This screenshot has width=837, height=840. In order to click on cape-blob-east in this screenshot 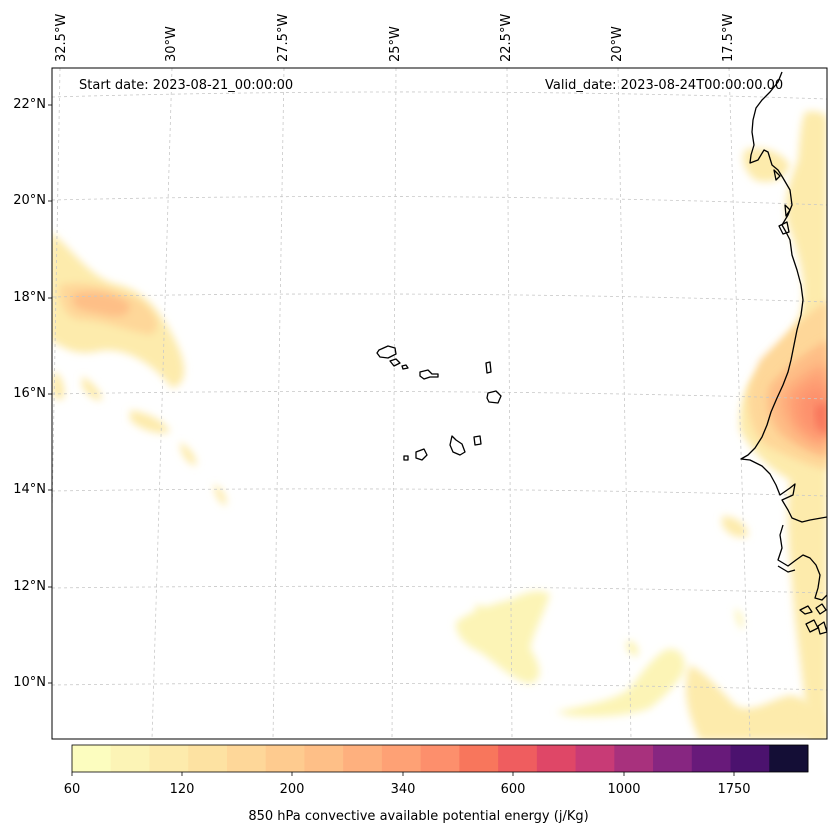, I will do `click(783, 425)`.